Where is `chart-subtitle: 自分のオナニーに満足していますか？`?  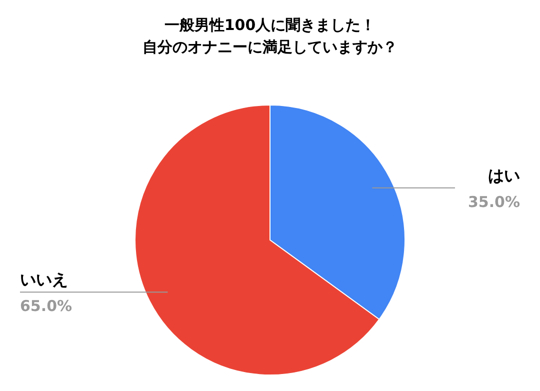 chart-subtitle: 自分のオナニーに満足していますか？ is located at coordinates (270, 47).